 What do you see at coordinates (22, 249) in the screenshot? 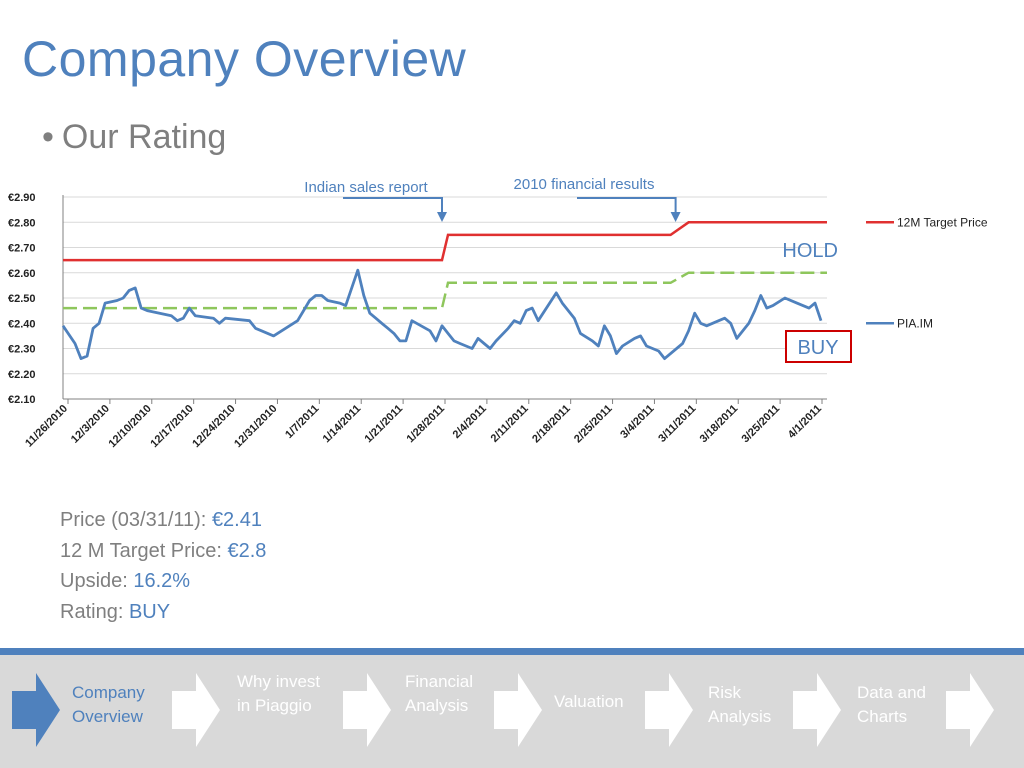
I see `y-tick-label: €2.70` at bounding box center [22, 249].